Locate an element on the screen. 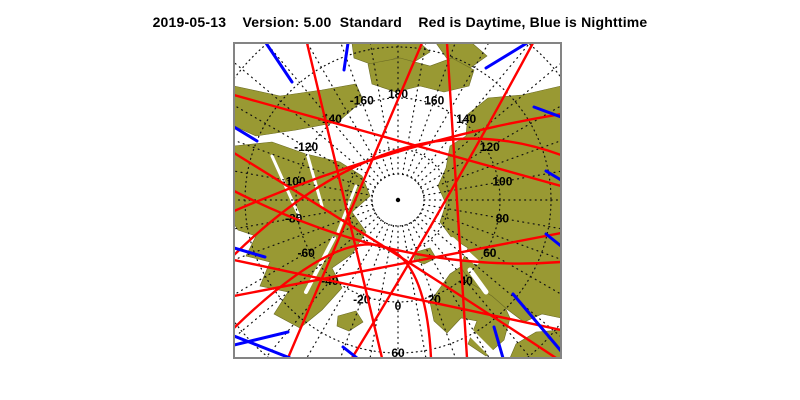 The image size is (800, 400). landmass-arctic-islands-ne is located at coordinates (461, 56).